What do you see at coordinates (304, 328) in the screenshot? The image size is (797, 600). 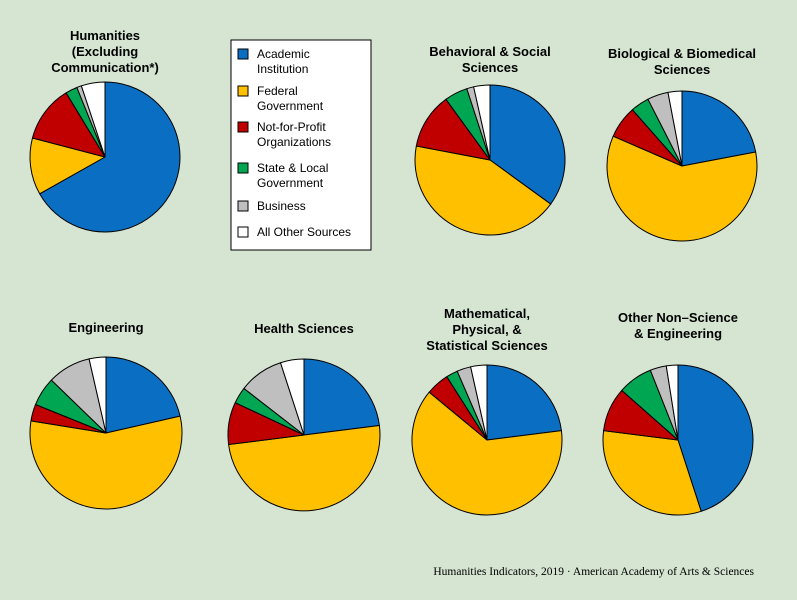 I see `pie-title: Health Sciences` at bounding box center [304, 328].